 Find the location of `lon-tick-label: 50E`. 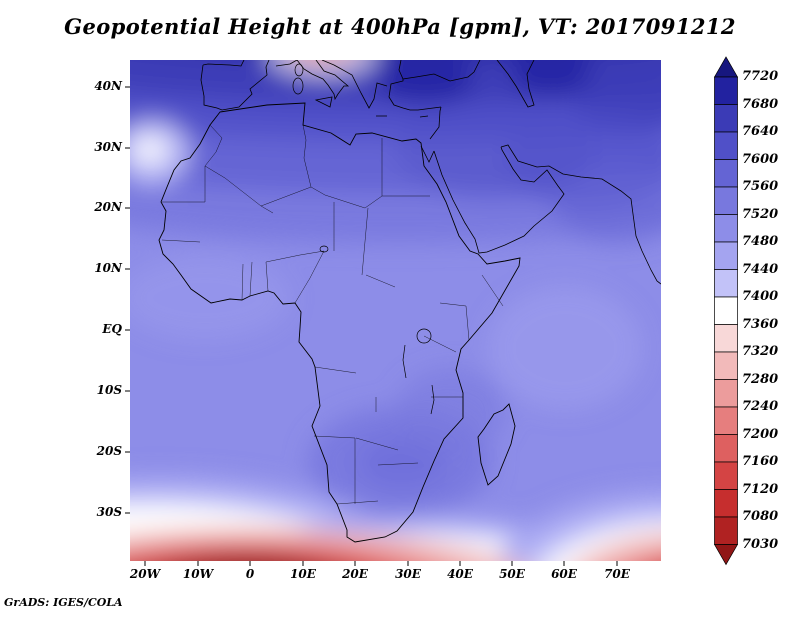

lon-tick-label: 50E is located at coordinates (512, 574).